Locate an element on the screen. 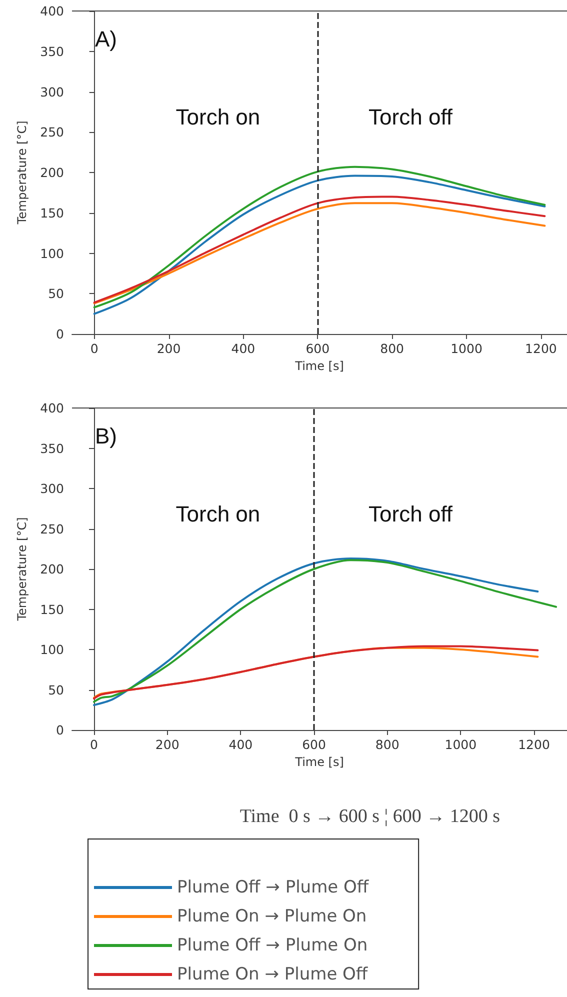 The image size is (567, 997). legend-label: Plume Off → Plume Off is located at coordinates (273, 888).